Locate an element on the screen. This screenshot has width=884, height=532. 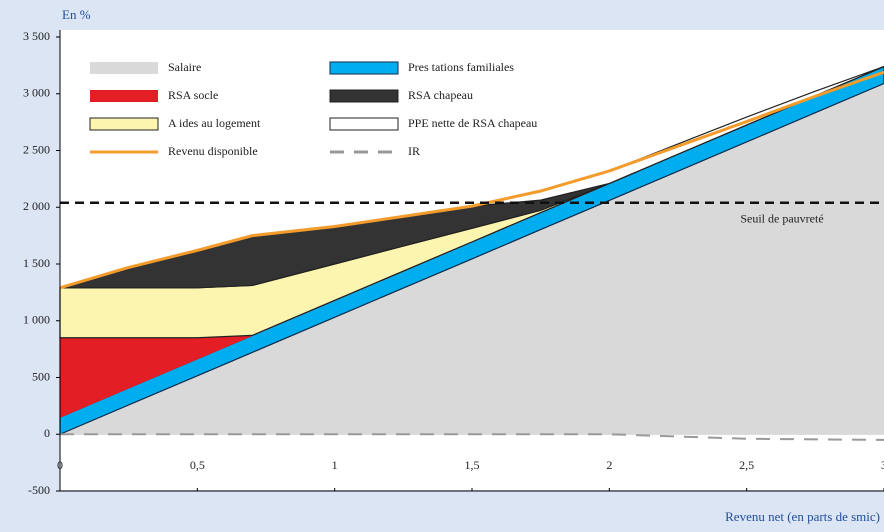
y-tick-label: 1 500 is located at coordinates (36, 263).